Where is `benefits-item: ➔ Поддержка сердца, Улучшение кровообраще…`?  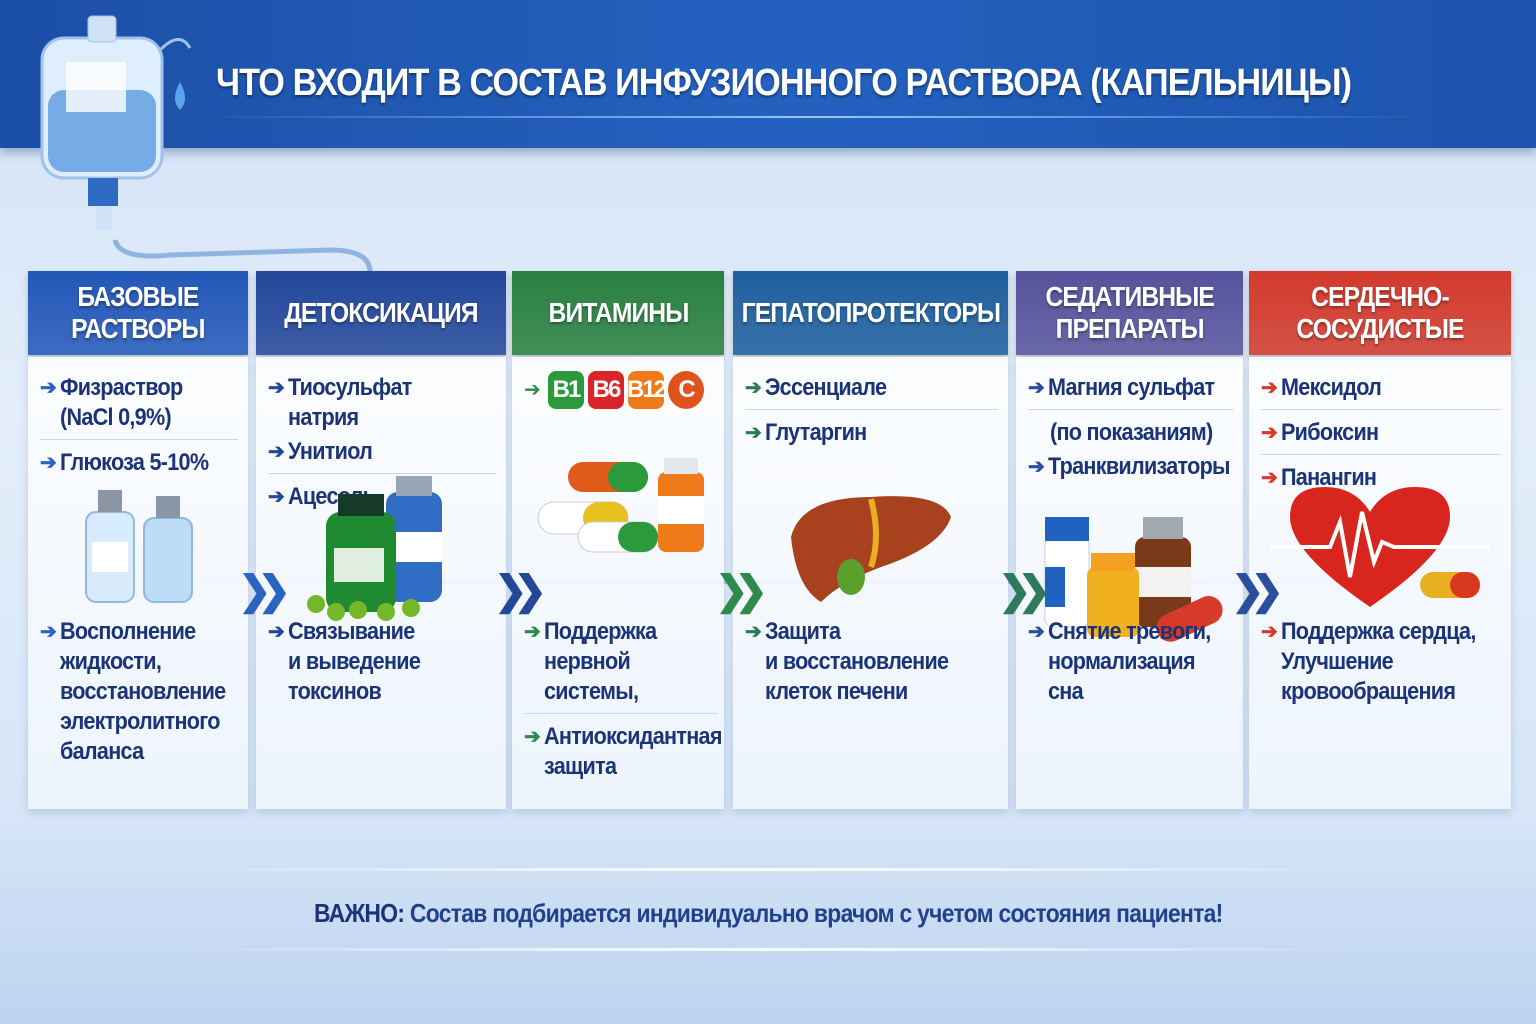
benefits-item: ➔ Поддержка сердца, Улучшение кровообраще… is located at coordinates (1368, 661).